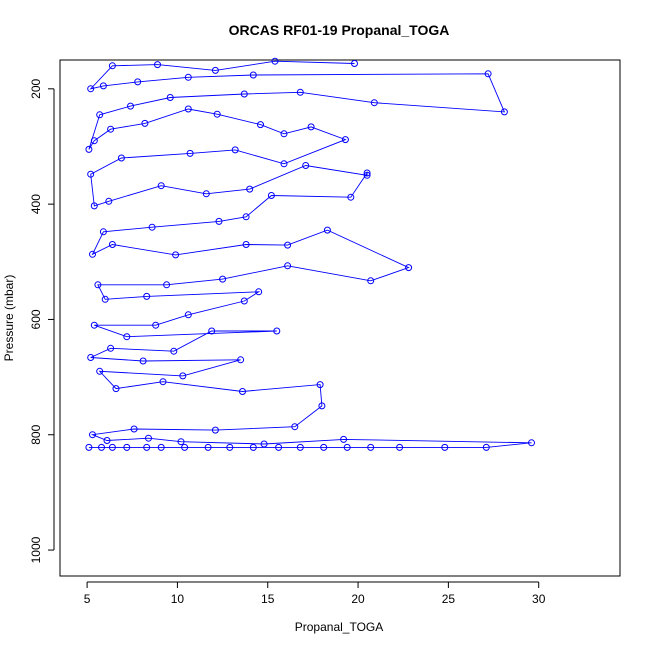 Image resolution: width=650 pixels, height=650 pixels. I want to click on x-tick-label: 25, so click(449, 599).